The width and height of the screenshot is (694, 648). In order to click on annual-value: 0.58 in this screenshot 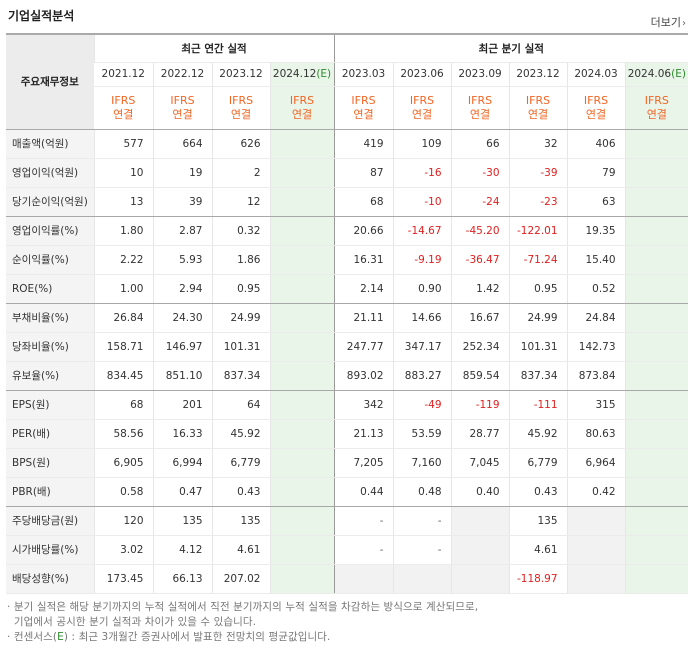, I will do `click(123, 492)`.